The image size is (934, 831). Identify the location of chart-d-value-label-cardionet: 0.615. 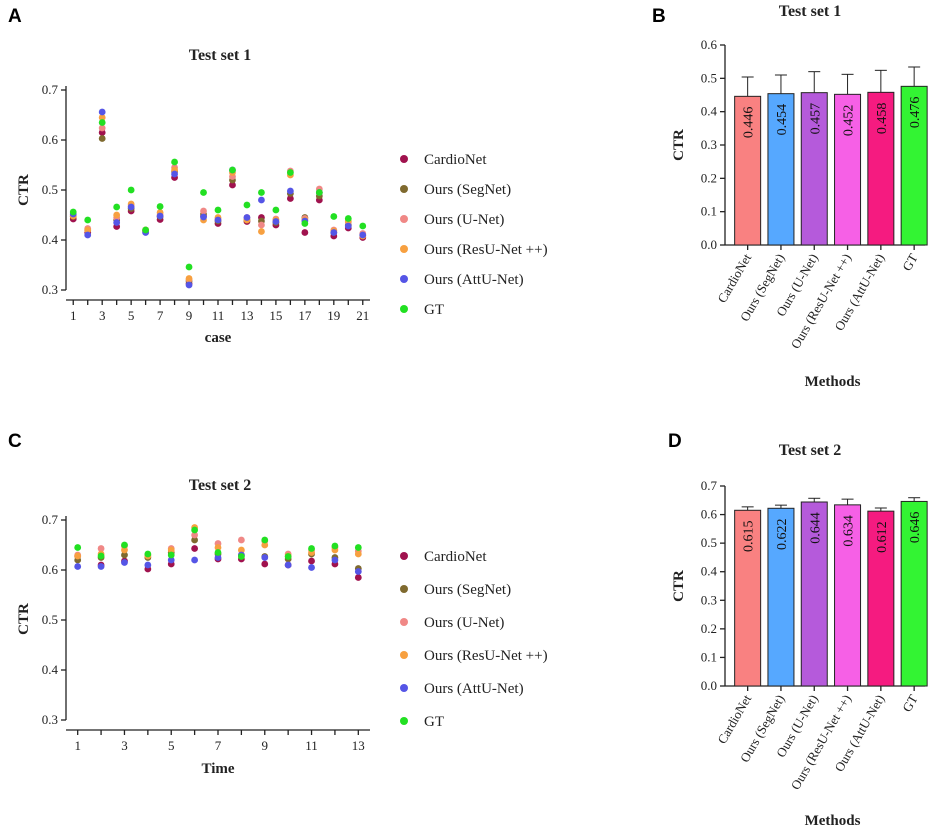
(749, 537).